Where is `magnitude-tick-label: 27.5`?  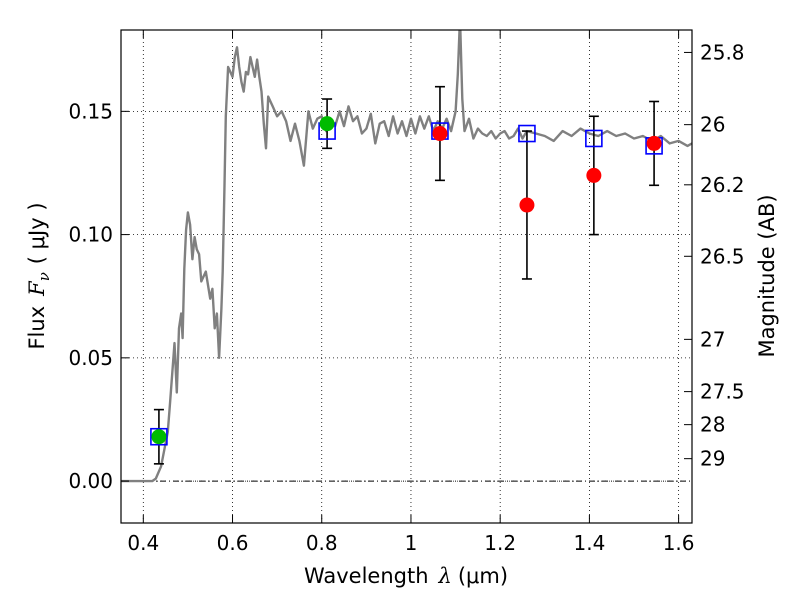
magnitude-tick-label: 27.5 is located at coordinates (722, 392).